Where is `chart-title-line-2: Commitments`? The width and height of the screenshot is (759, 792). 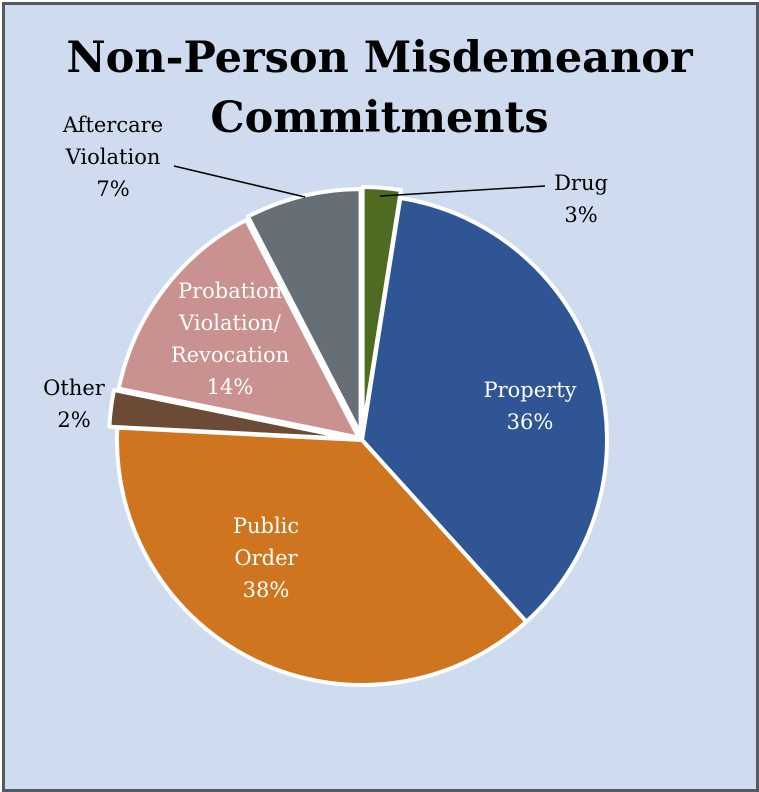 chart-title-line-2: Commitments is located at coordinates (379, 118).